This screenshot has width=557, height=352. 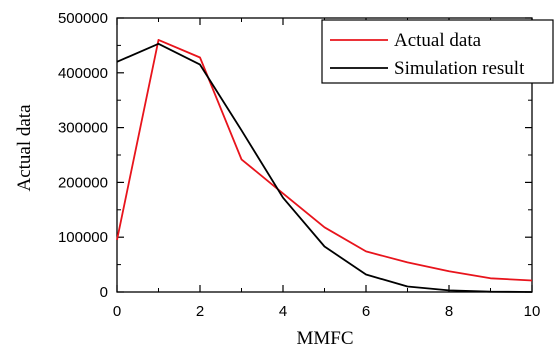 What do you see at coordinates (83, 237) in the screenshot?
I see `y-tick-label: 100000` at bounding box center [83, 237].